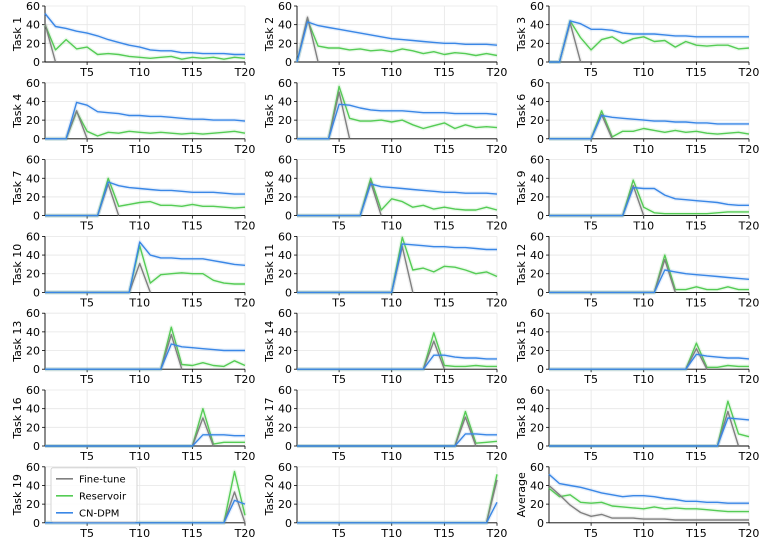 This screenshot has width=761, height=550. Describe the element at coordinates (269, 34) in the screenshot. I see `y-axis-label: Task 2` at that location.